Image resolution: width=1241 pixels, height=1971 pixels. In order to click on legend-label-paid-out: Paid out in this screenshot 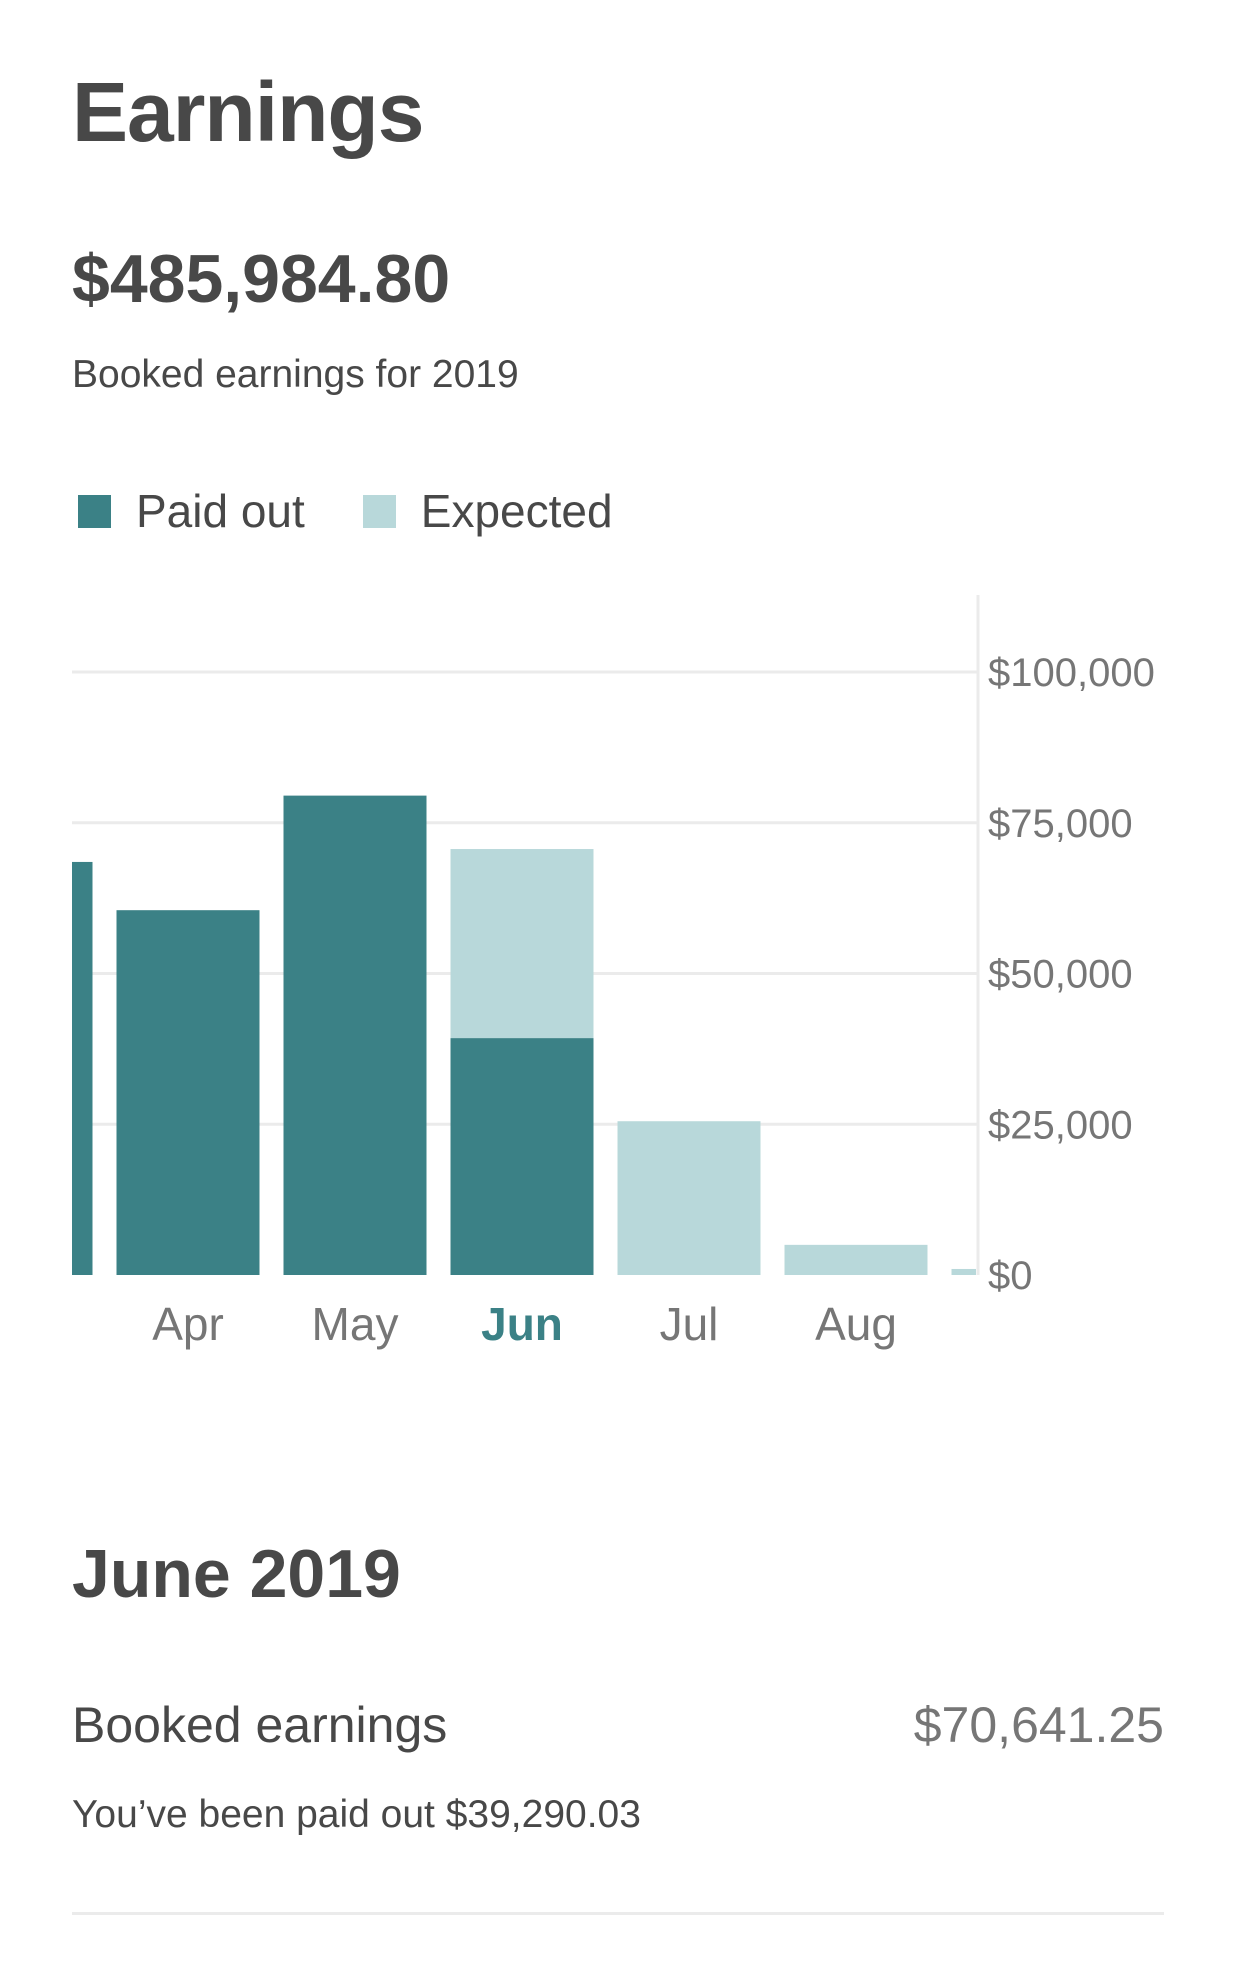, I will do `click(220, 511)`.